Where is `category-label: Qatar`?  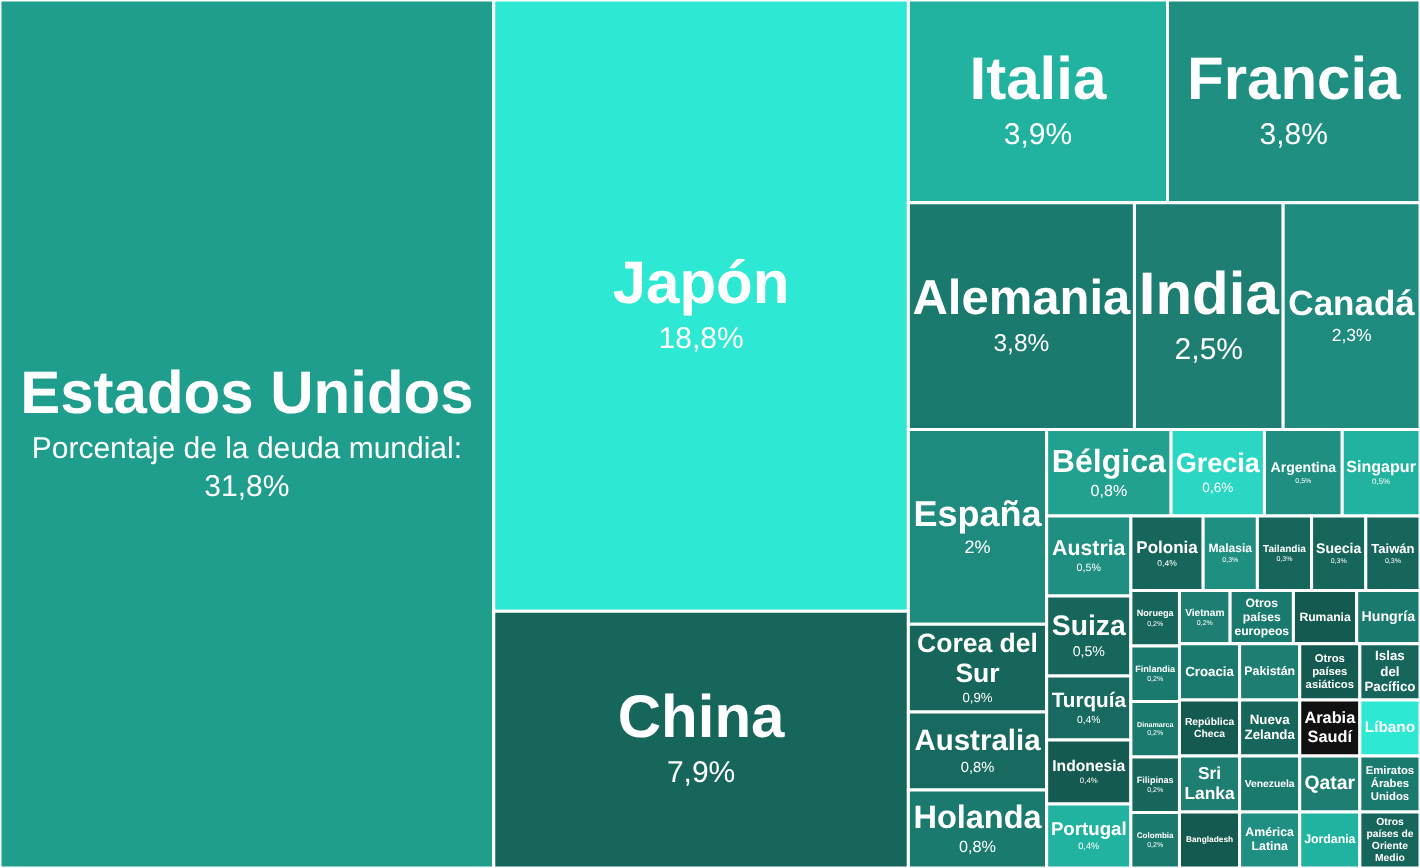
category-label: Qatar is located at coordinates (1330, 784).